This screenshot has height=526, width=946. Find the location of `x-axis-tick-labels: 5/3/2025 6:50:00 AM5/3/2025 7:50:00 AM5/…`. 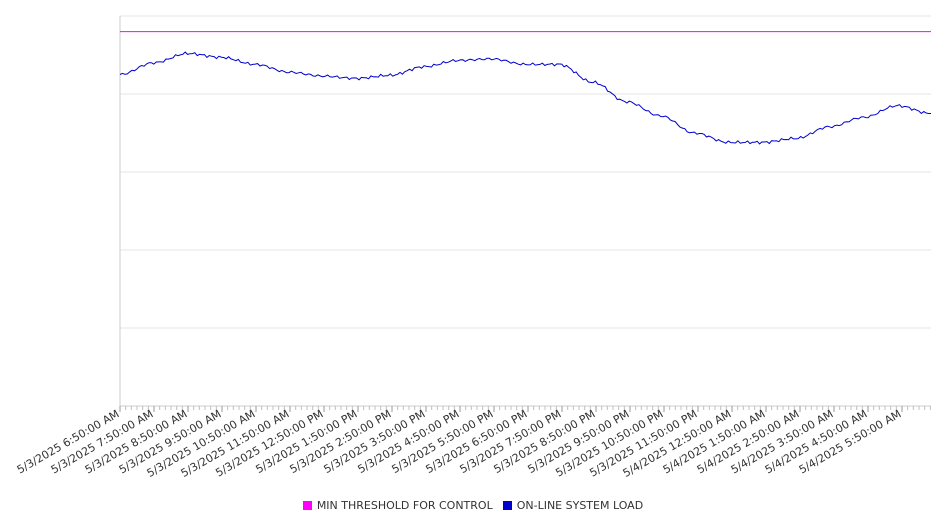

x-axis-tick-labels: 5/3/2025 6:50:00 AM5/3/2025 7:50:00 AM5/… is located at coordinates (459, 443).